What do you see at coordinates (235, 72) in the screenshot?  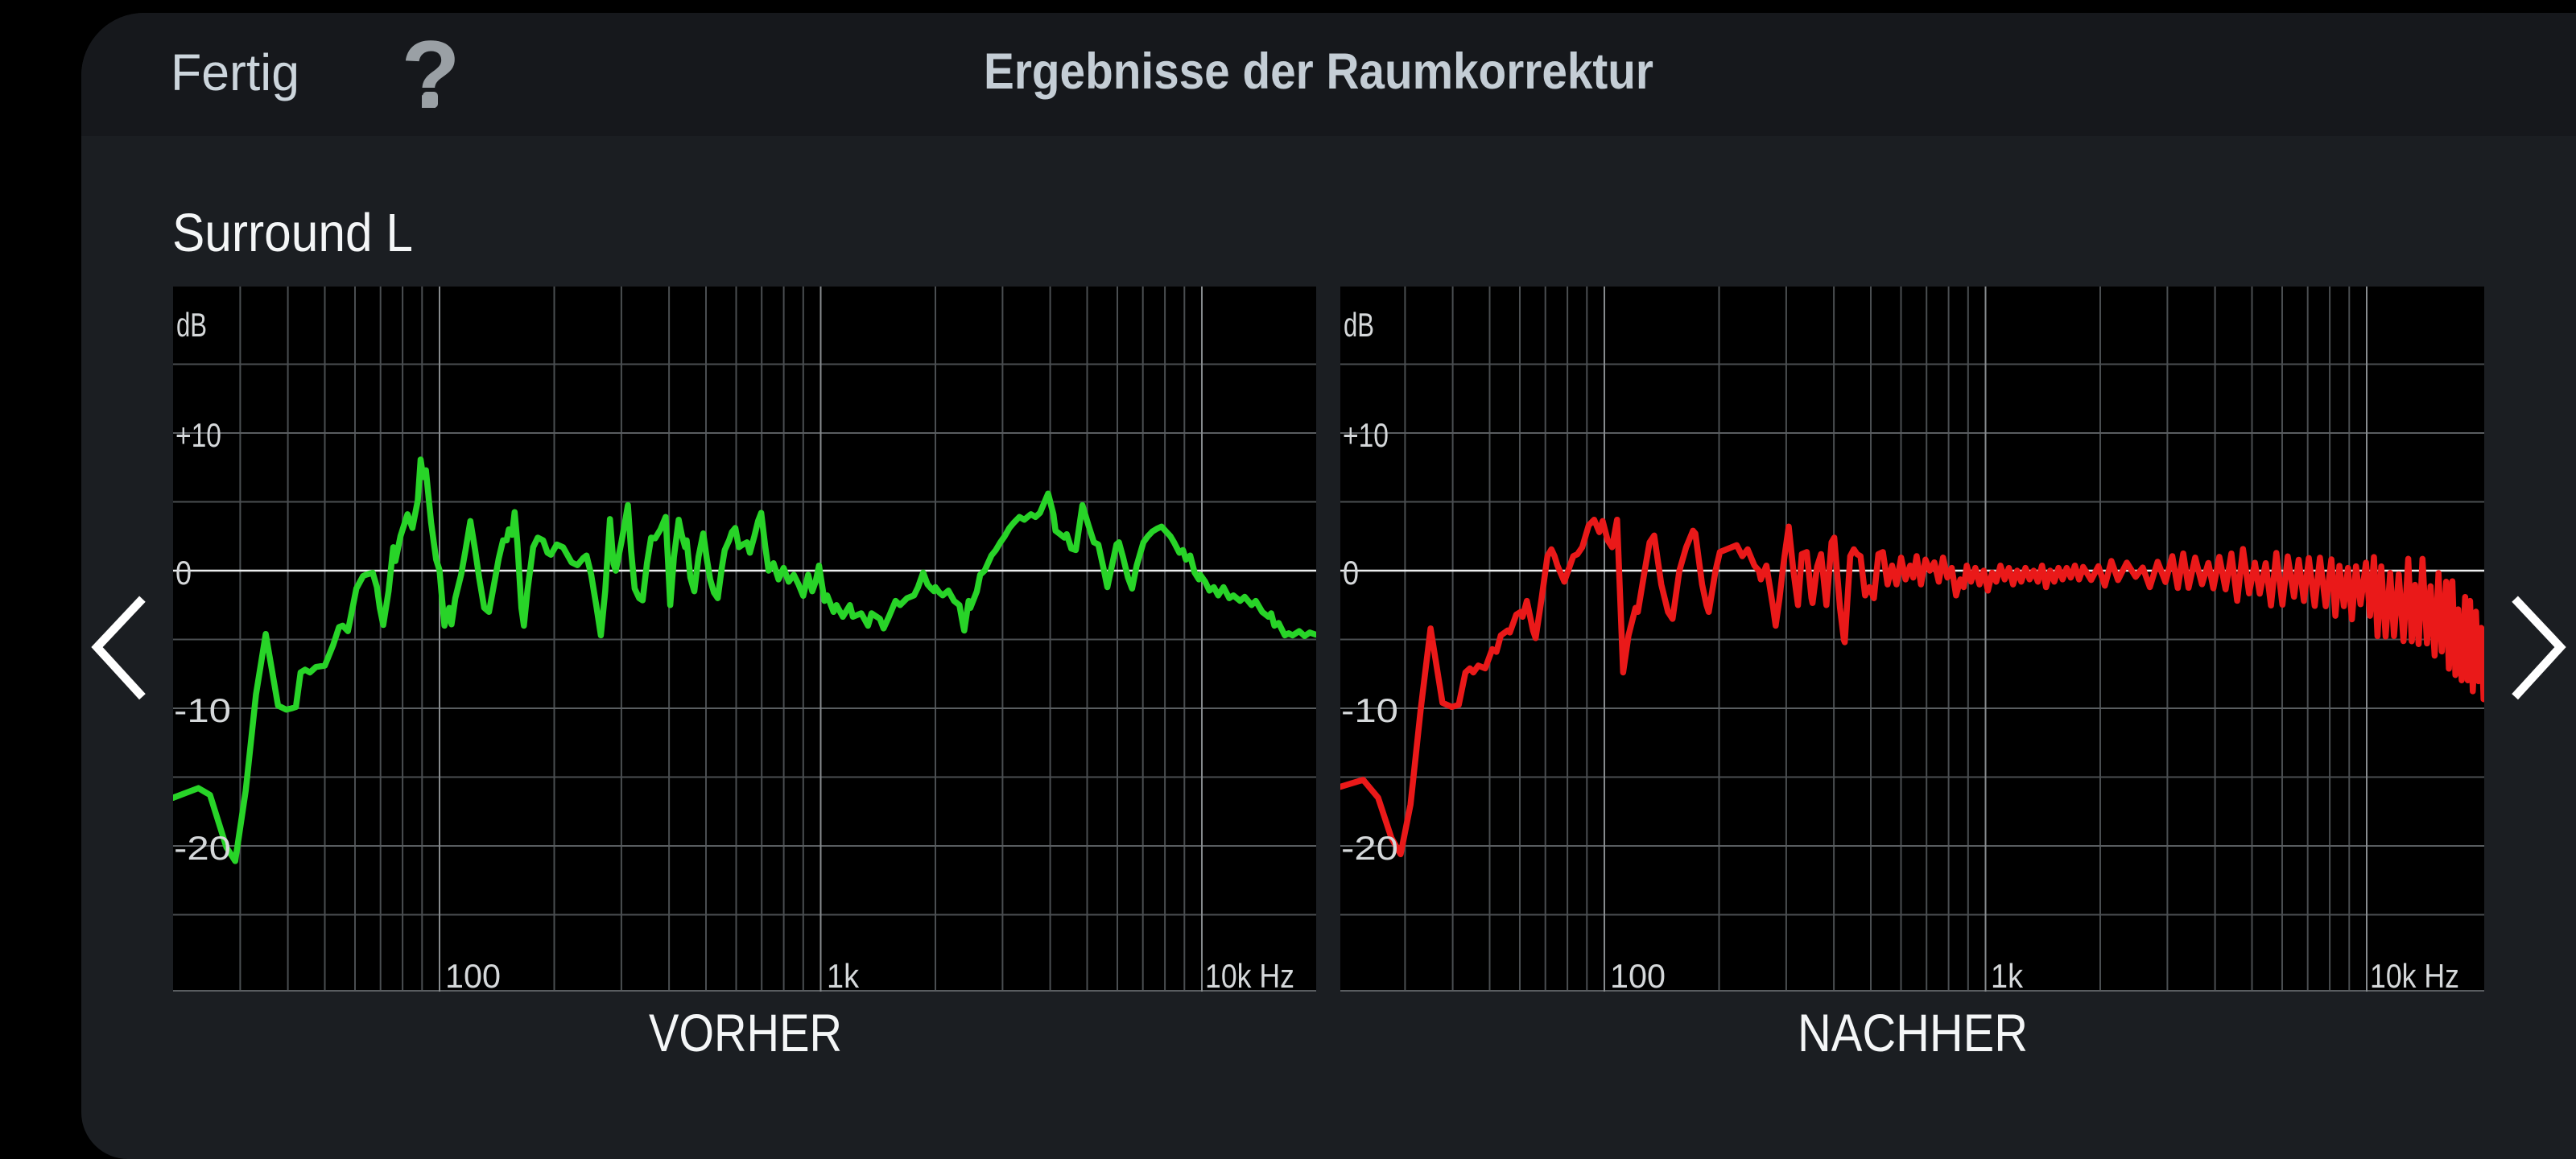 I see `svg-text: Fertig` at bounding box center [235, 72].